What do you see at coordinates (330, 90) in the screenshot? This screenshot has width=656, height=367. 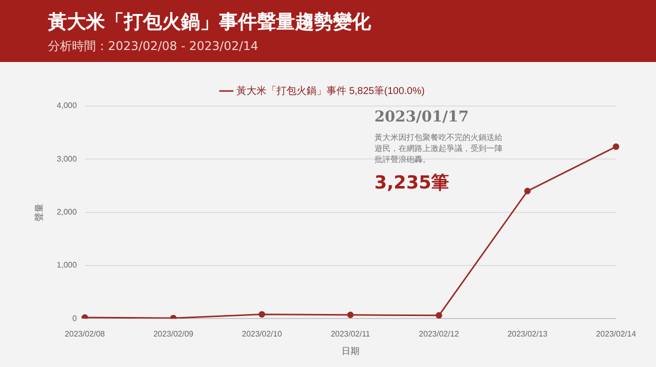 I see `legend-label: 黃大米「打包火鍋」事件 5,825筆(100.0%)` at bounding box center [330, 90].